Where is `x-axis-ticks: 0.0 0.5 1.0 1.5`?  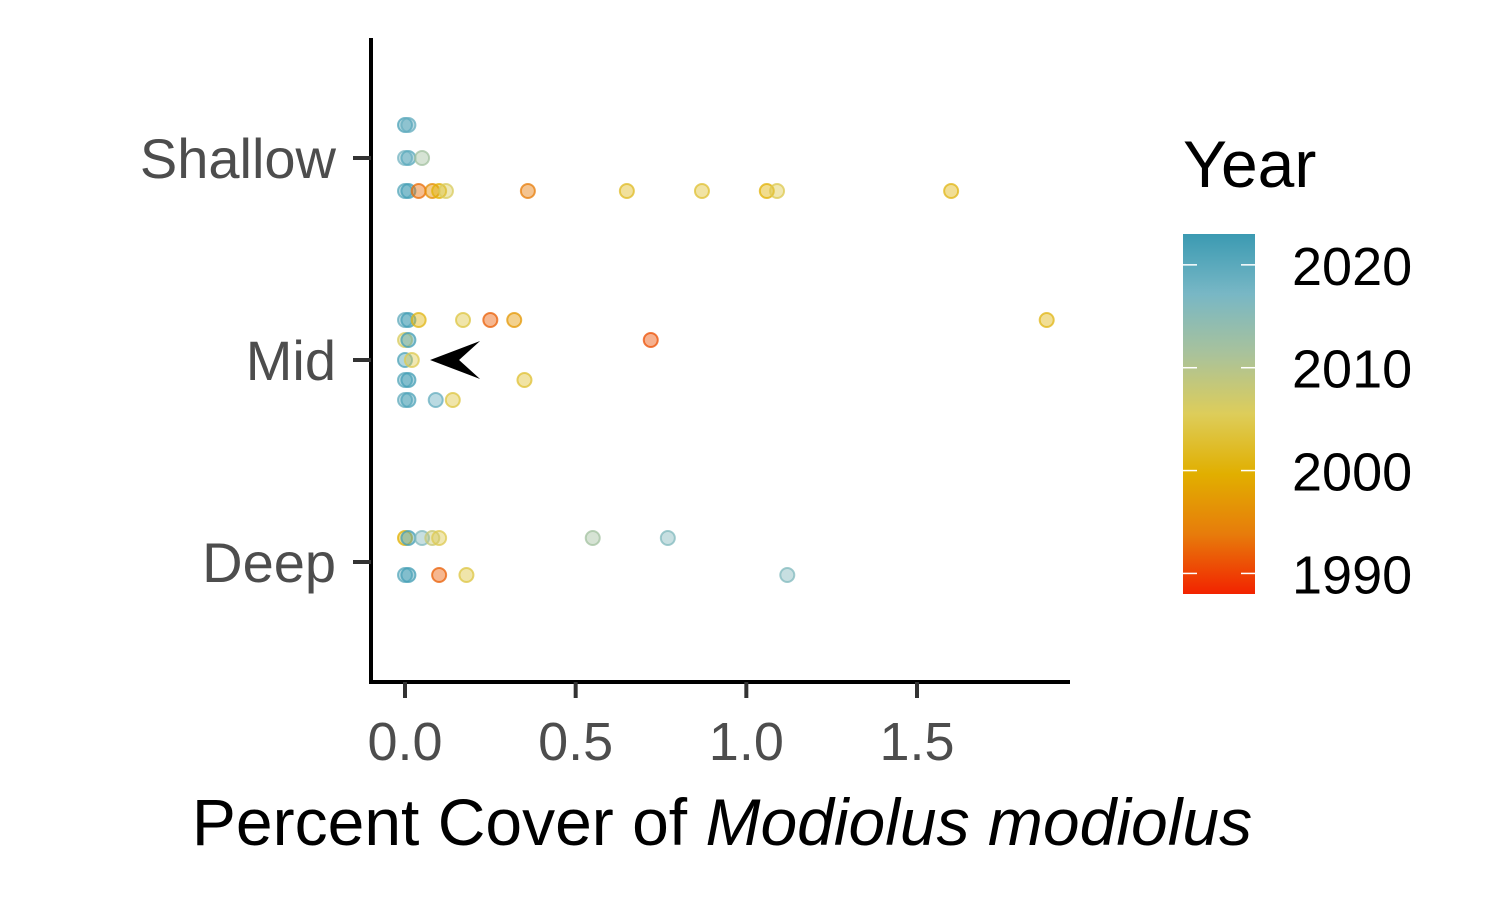 x-axis-ticks: 0.0 0.5 1.0 1.5 is located at coordinates (661, 727).